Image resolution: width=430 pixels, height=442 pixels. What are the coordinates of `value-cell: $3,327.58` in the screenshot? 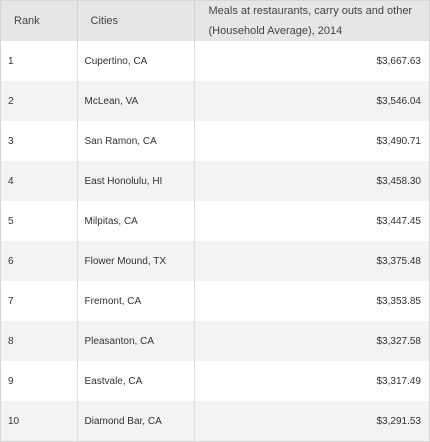 It's located at (311, 341).